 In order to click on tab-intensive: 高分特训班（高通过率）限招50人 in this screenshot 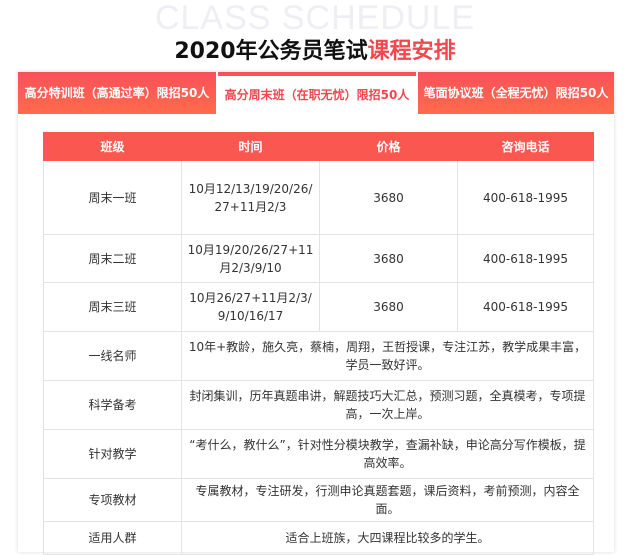, I will do `click(117, 93)`.